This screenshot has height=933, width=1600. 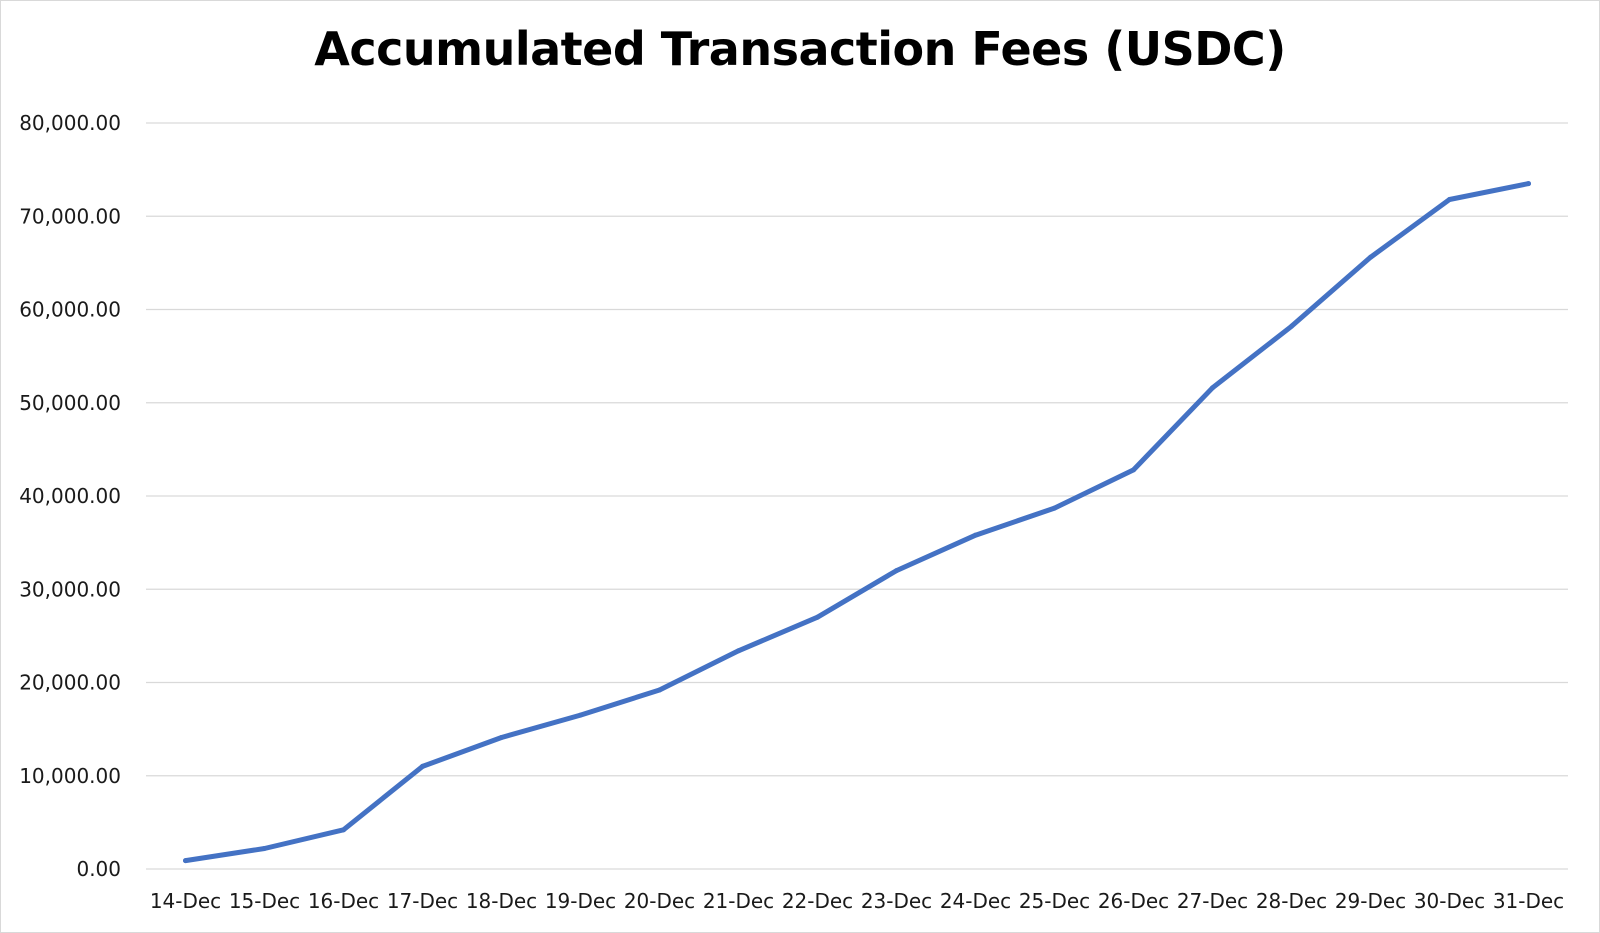 What do you see at coordinates (800, 49) in the screenshot?
I see `chart-title: Accumulated Transaction Fees (USDC)` at bounding box center [800, 49].